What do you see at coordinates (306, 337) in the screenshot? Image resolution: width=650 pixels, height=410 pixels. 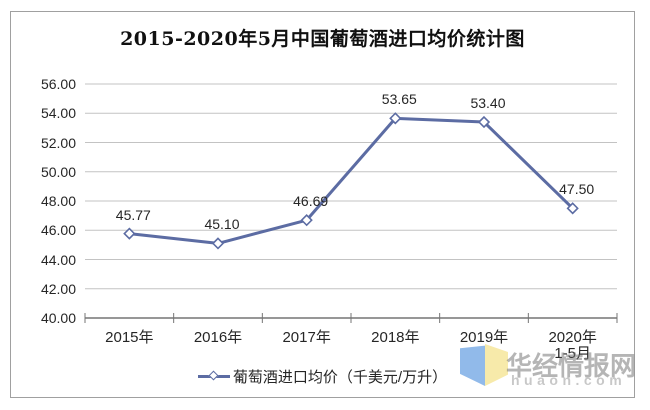 I see `x-tick-label: 2017年` at bounding box center [306, 337].